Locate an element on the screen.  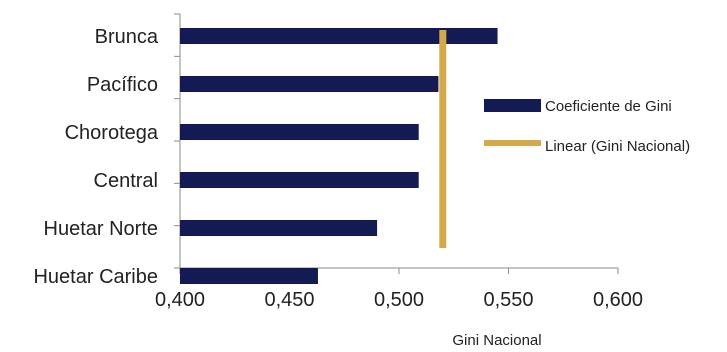
x-tick-label: 0,400 is located at coordinates (180, 300).